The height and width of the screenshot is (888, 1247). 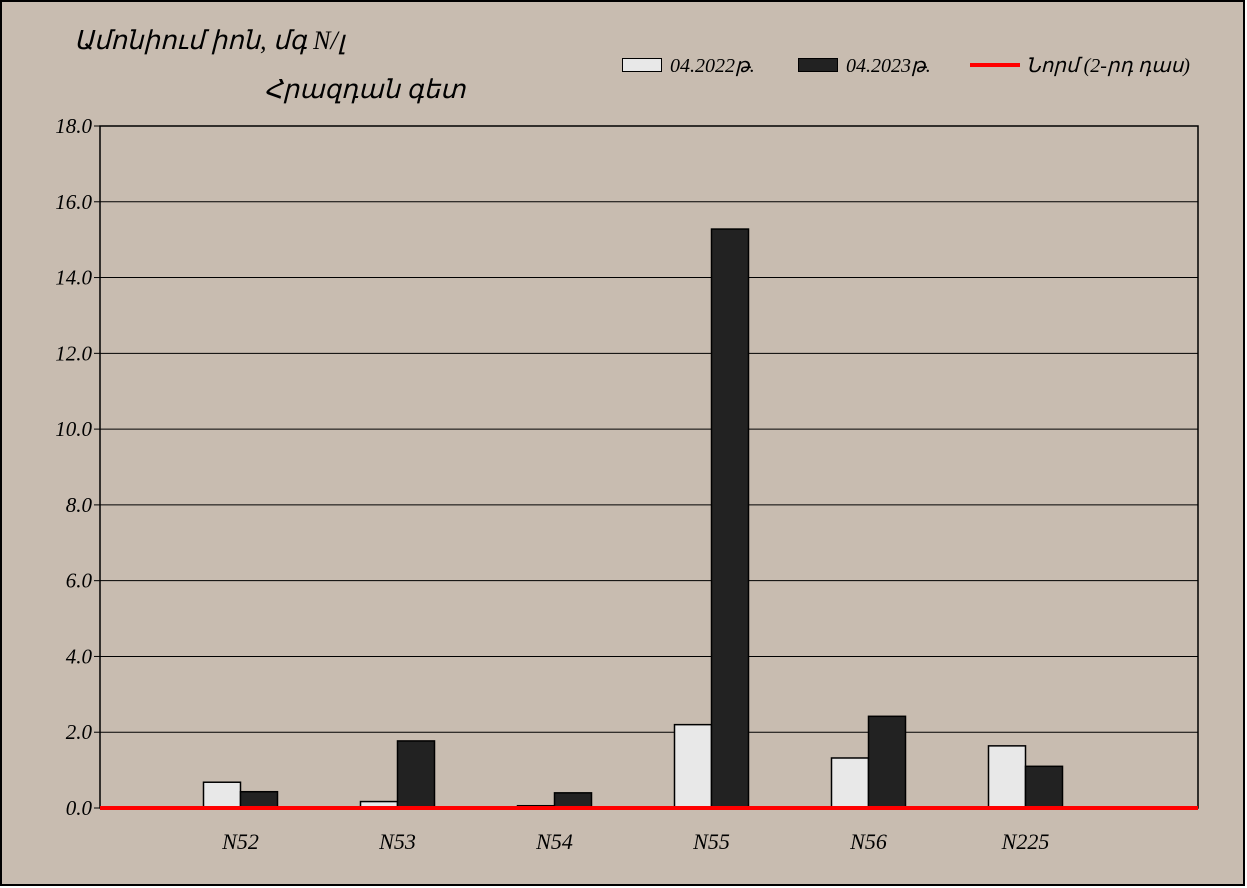 I want to click on y-tick-label: 4.0, so click(x=79, y=656).